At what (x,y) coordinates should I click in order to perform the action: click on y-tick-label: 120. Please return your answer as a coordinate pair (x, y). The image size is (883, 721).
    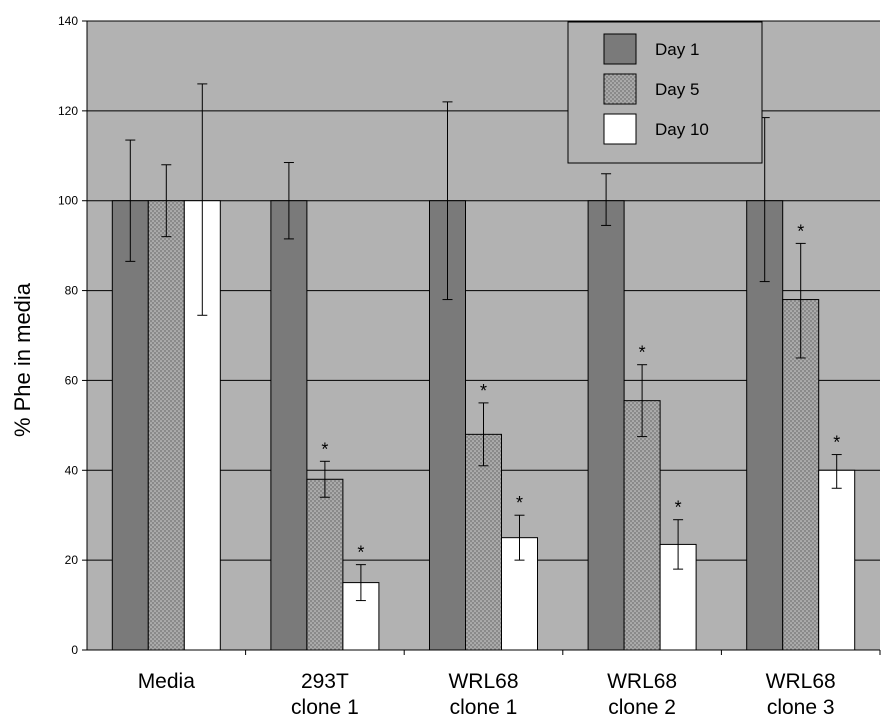
    Looking at the image, I should click on (68, 111).